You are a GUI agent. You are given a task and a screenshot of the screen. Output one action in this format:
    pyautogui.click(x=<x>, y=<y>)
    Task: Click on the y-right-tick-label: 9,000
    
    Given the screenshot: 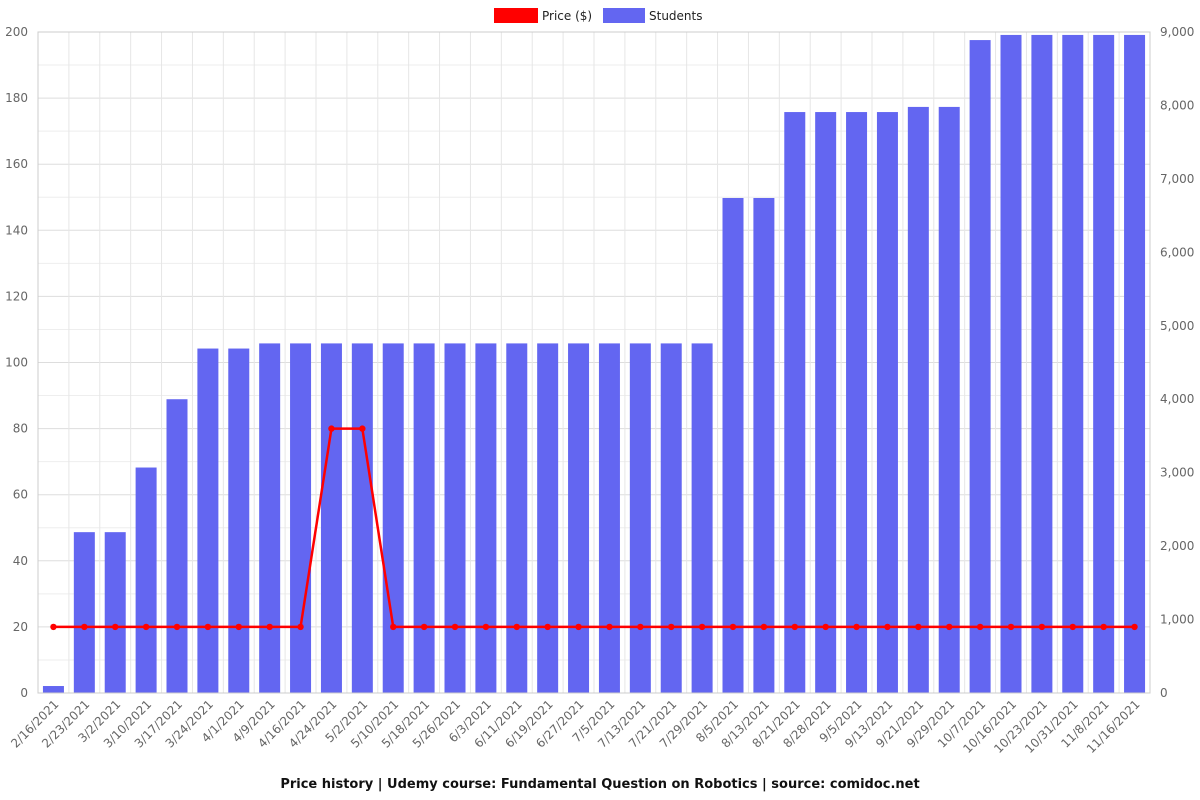 What is the action you would take?
    pyautogui.click(x=1177, y=32)
    